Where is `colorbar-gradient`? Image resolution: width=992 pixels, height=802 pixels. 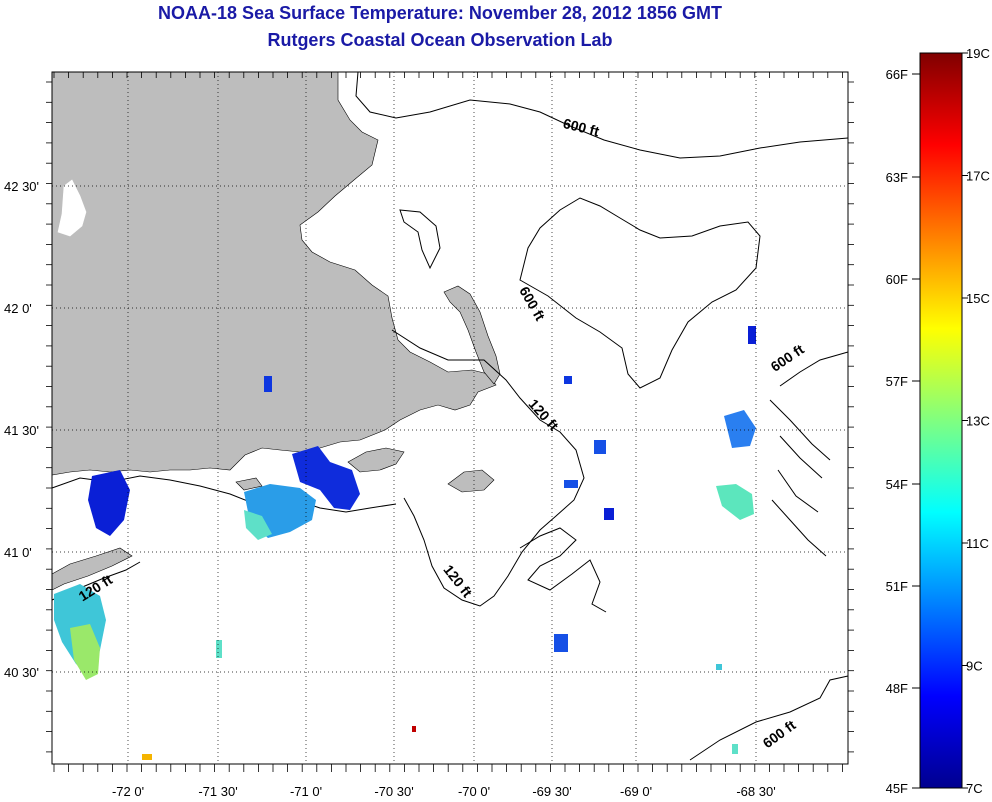 colorbar-gradient is located at coordinates (941, 420).